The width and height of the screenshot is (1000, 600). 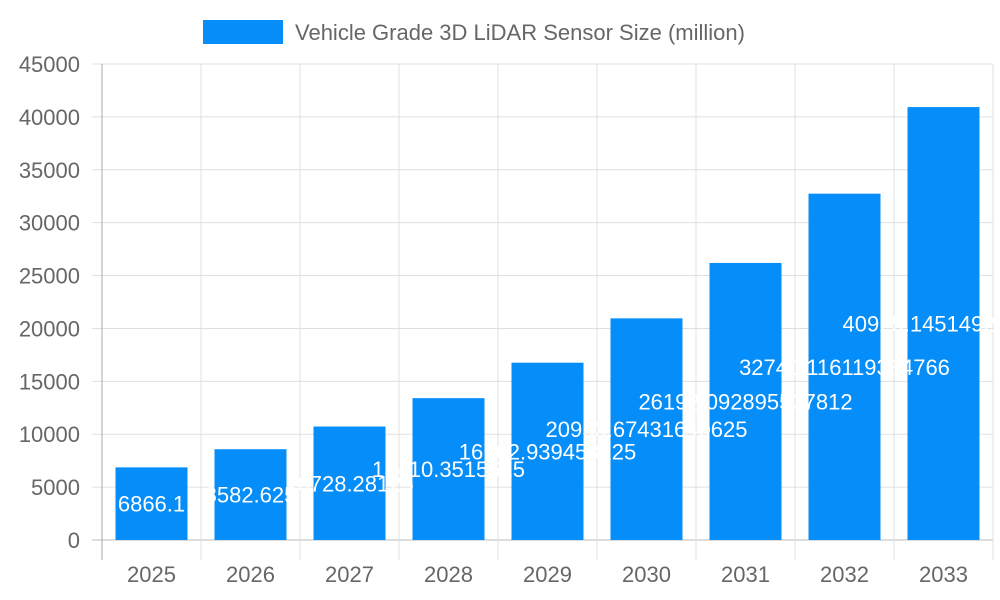 What do you see at coordinates (49, 434) in the screenshot?
I see `y-tick-label: 10000` at bounding box center [49, 434].